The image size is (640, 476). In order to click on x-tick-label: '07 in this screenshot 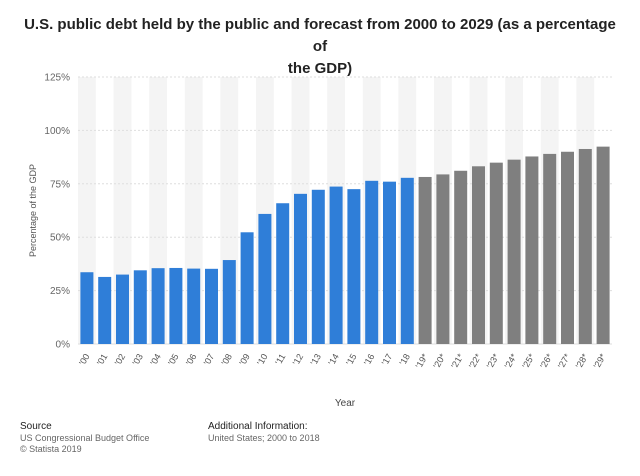, I will do `click(209, 359)`.